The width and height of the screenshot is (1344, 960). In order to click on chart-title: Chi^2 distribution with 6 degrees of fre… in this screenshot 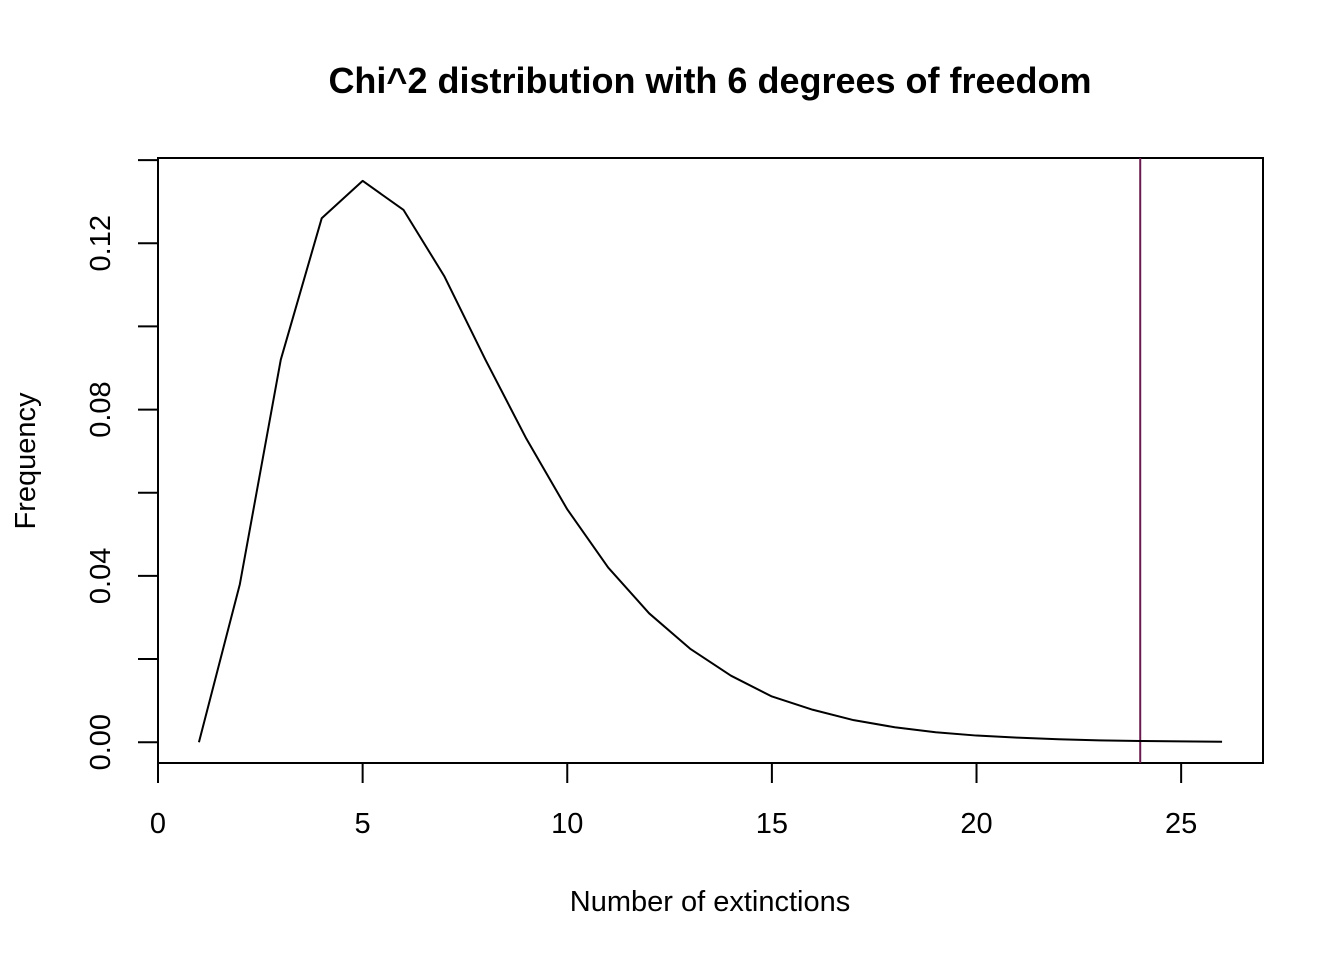, I will do `click(709, 80)`.